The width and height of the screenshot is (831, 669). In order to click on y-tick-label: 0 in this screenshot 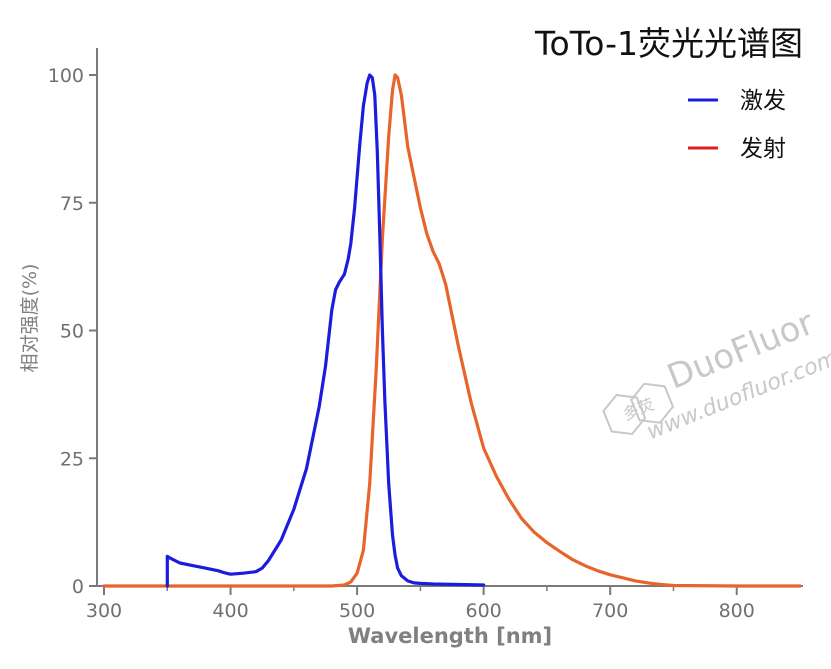, I will do `click(78, 587)`.